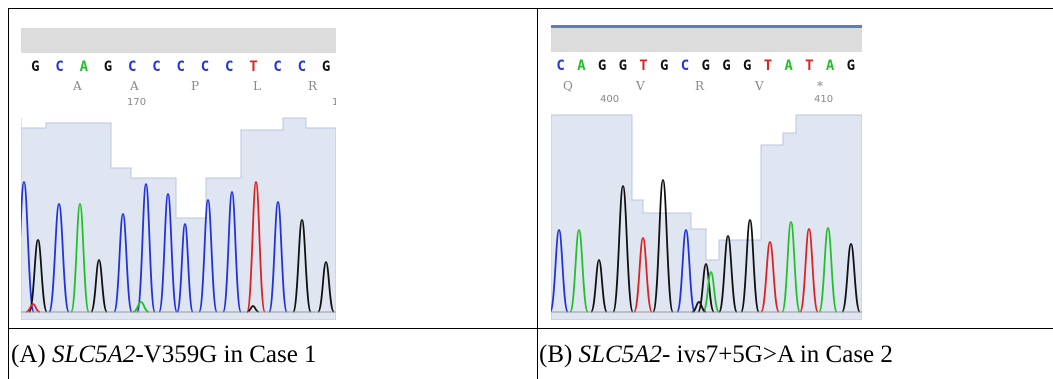  I want to click on caption-b-prefix: (B), so click(559, 354).